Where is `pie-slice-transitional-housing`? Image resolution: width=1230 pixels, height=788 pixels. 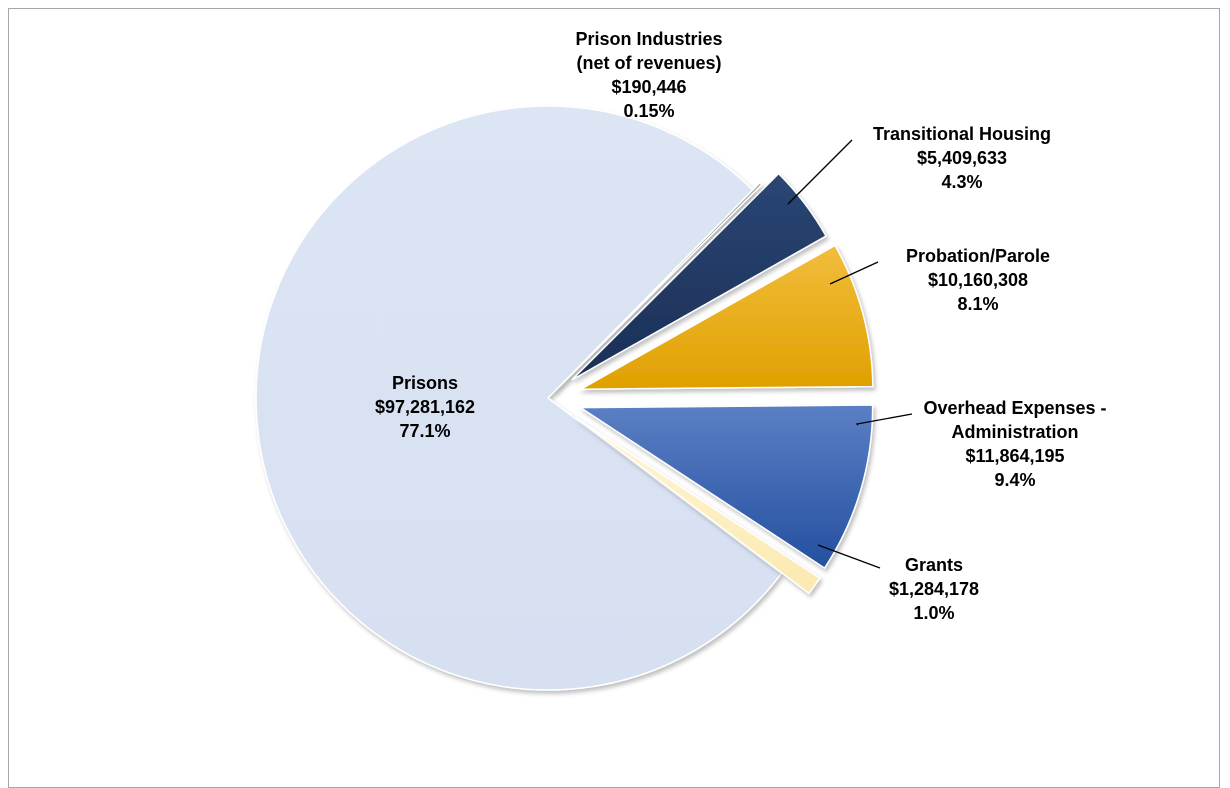
pie-slice-transitional-housing is located at coordinates (699, 276).